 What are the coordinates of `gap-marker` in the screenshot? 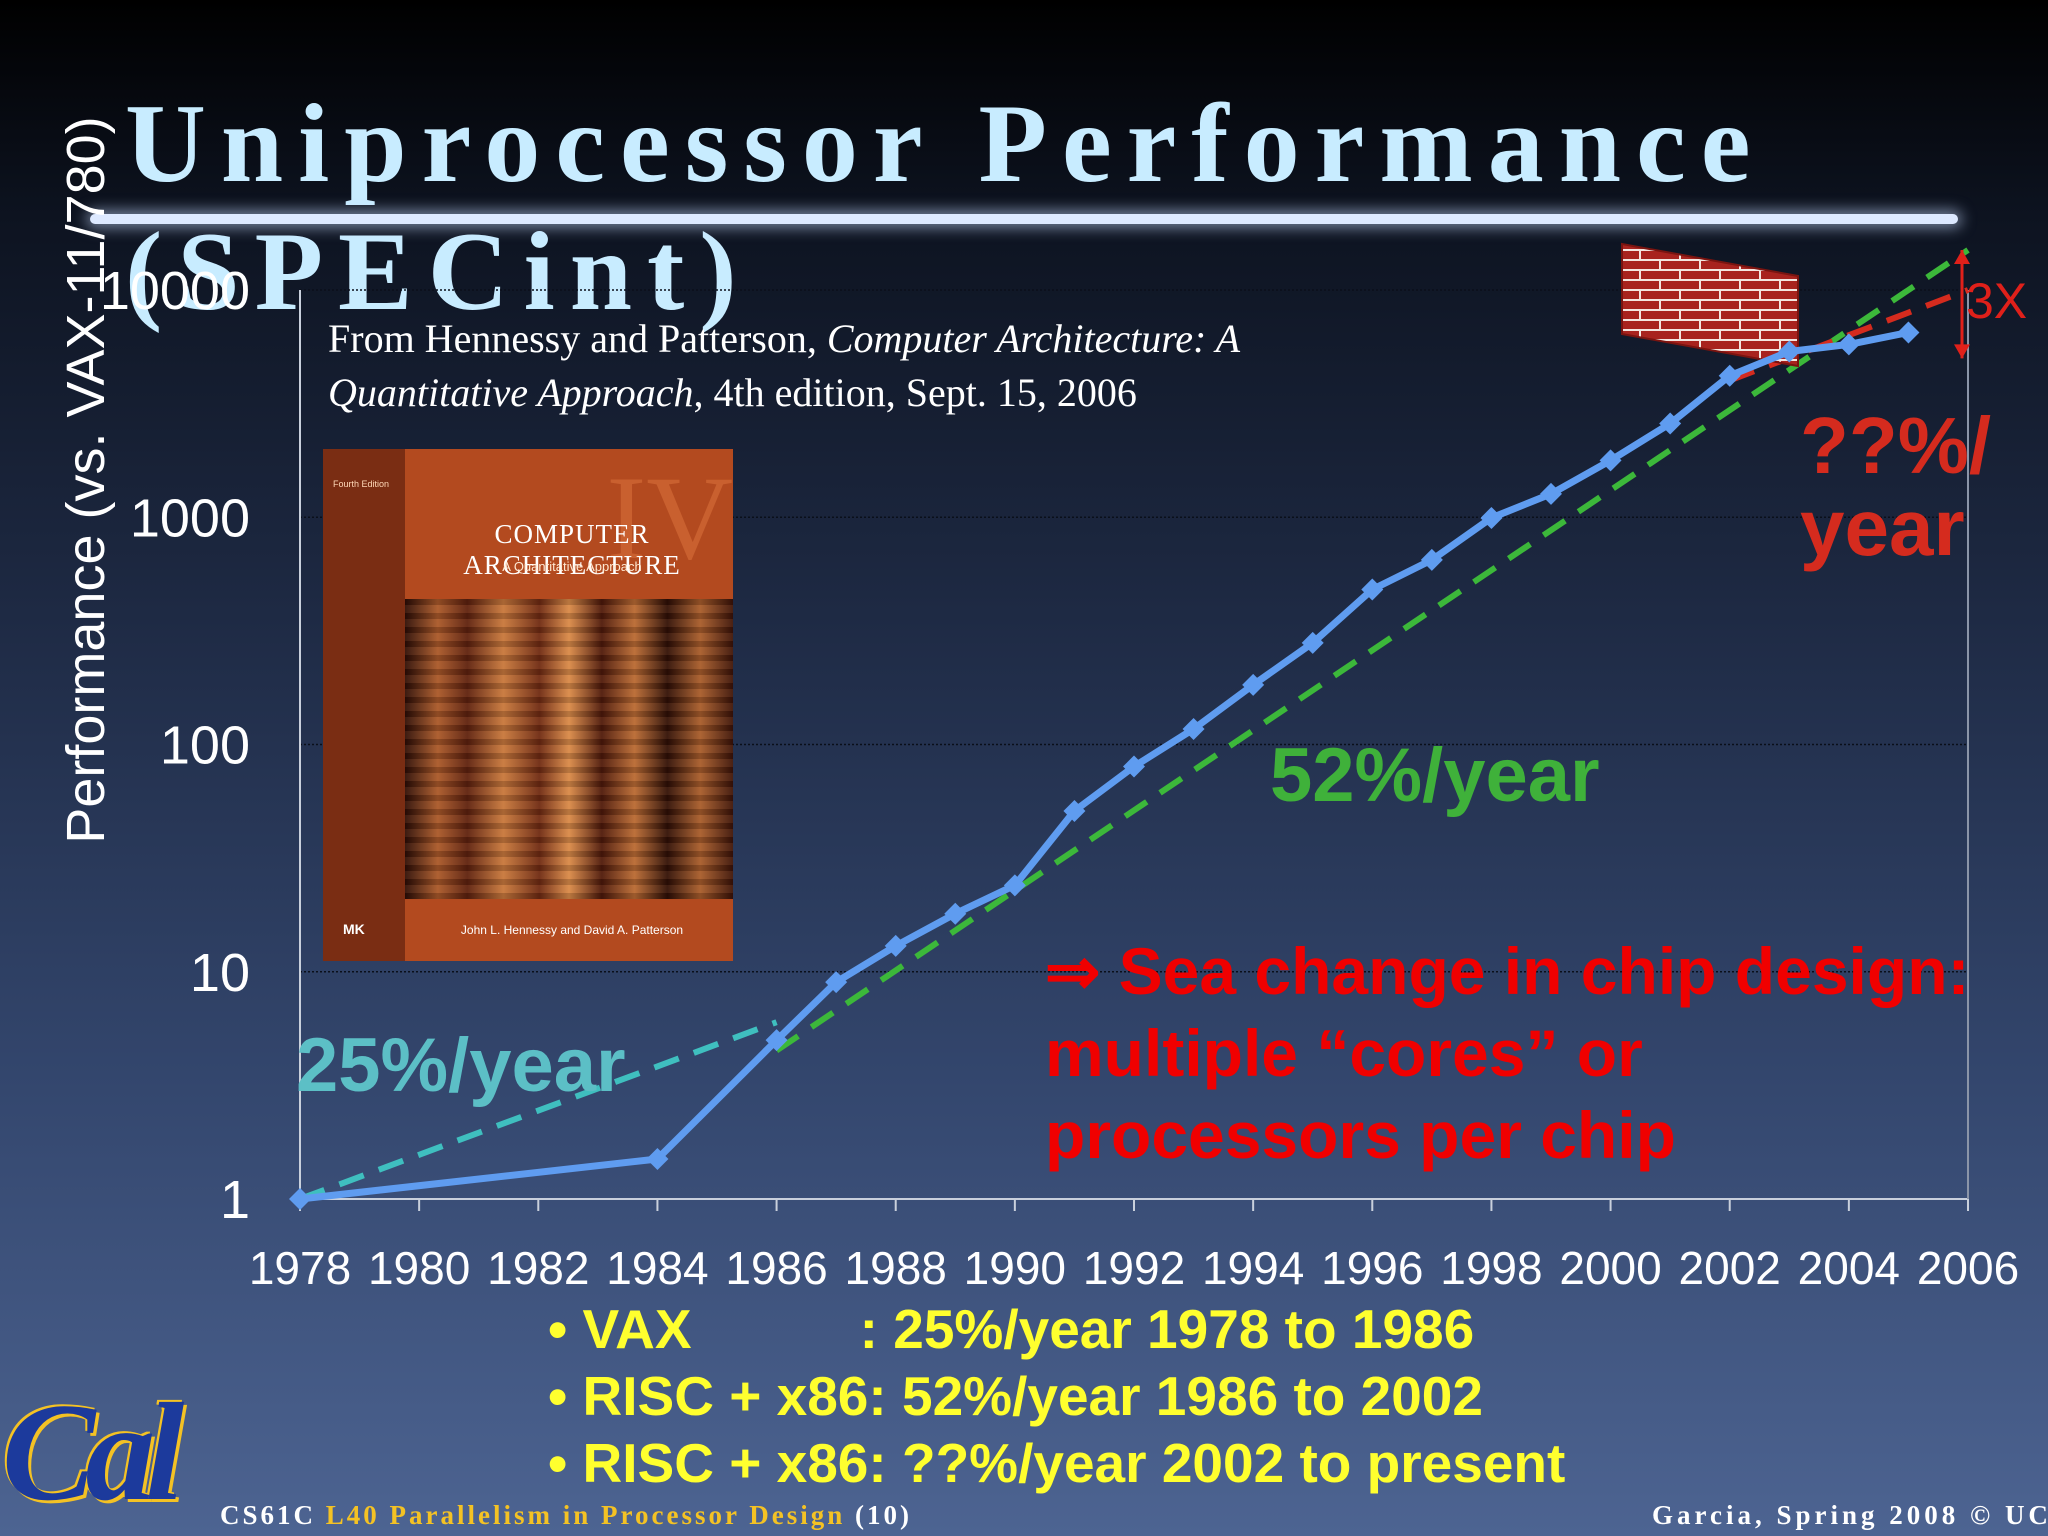 It's located at (1962, 304).